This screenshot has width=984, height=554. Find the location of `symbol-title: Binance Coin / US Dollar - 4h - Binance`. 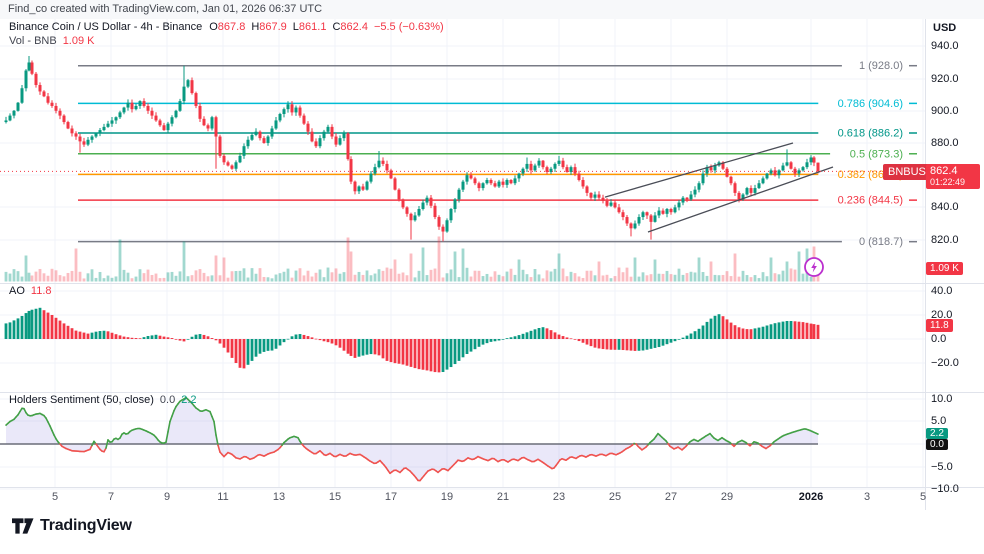

symbol-title: Binance Coin / US Dollar - 4h - Binance is located at coordinates (106, 27).